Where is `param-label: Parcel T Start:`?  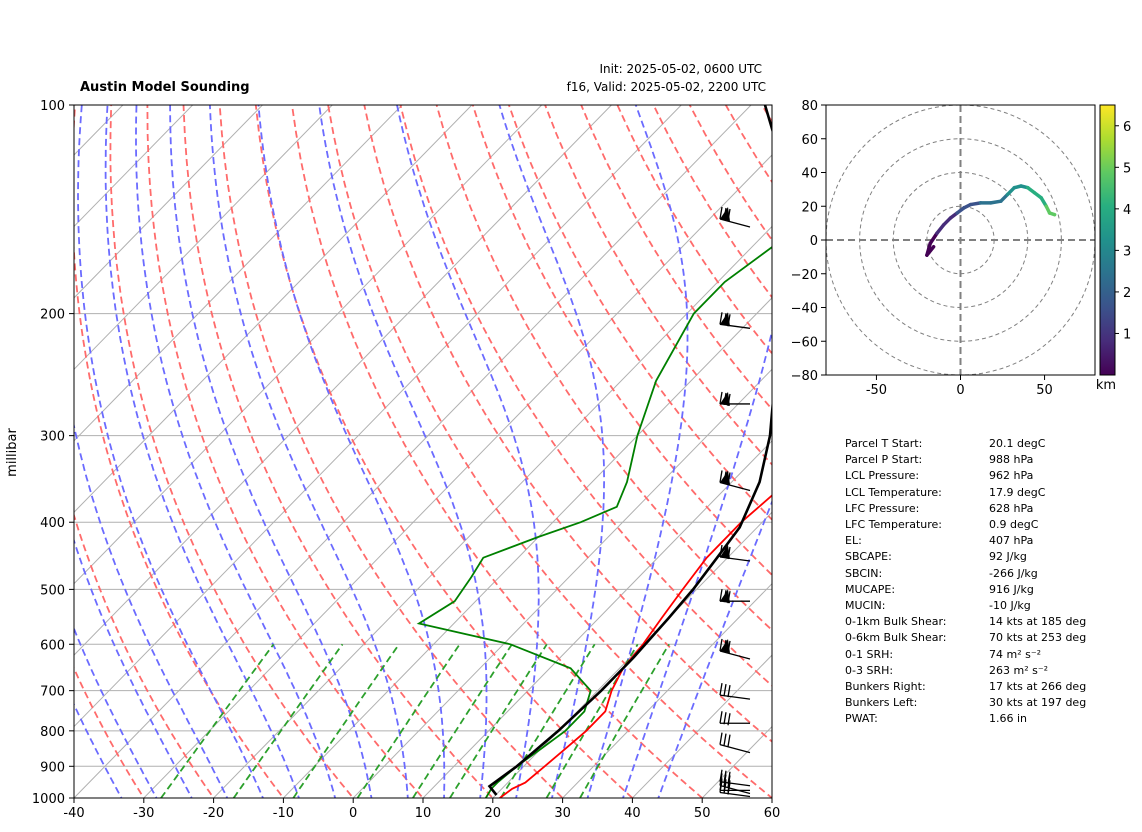
param-label: Parcel T Start: is located at coordinates (884, 443).